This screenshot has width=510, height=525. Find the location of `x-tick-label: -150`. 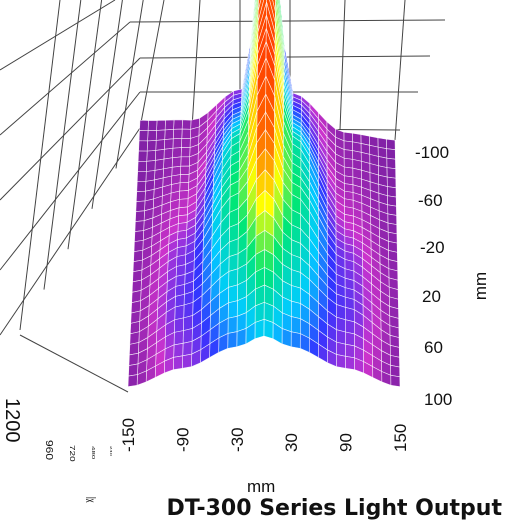

x-tick-label: -150 is located at coordinates (128, 435).